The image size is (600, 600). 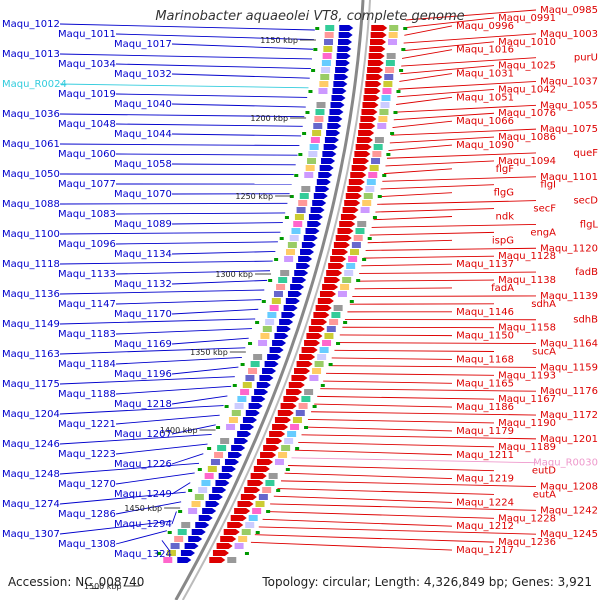 I want to click on right-gene-label: Maqu_1242, so click(x=569, y=510).